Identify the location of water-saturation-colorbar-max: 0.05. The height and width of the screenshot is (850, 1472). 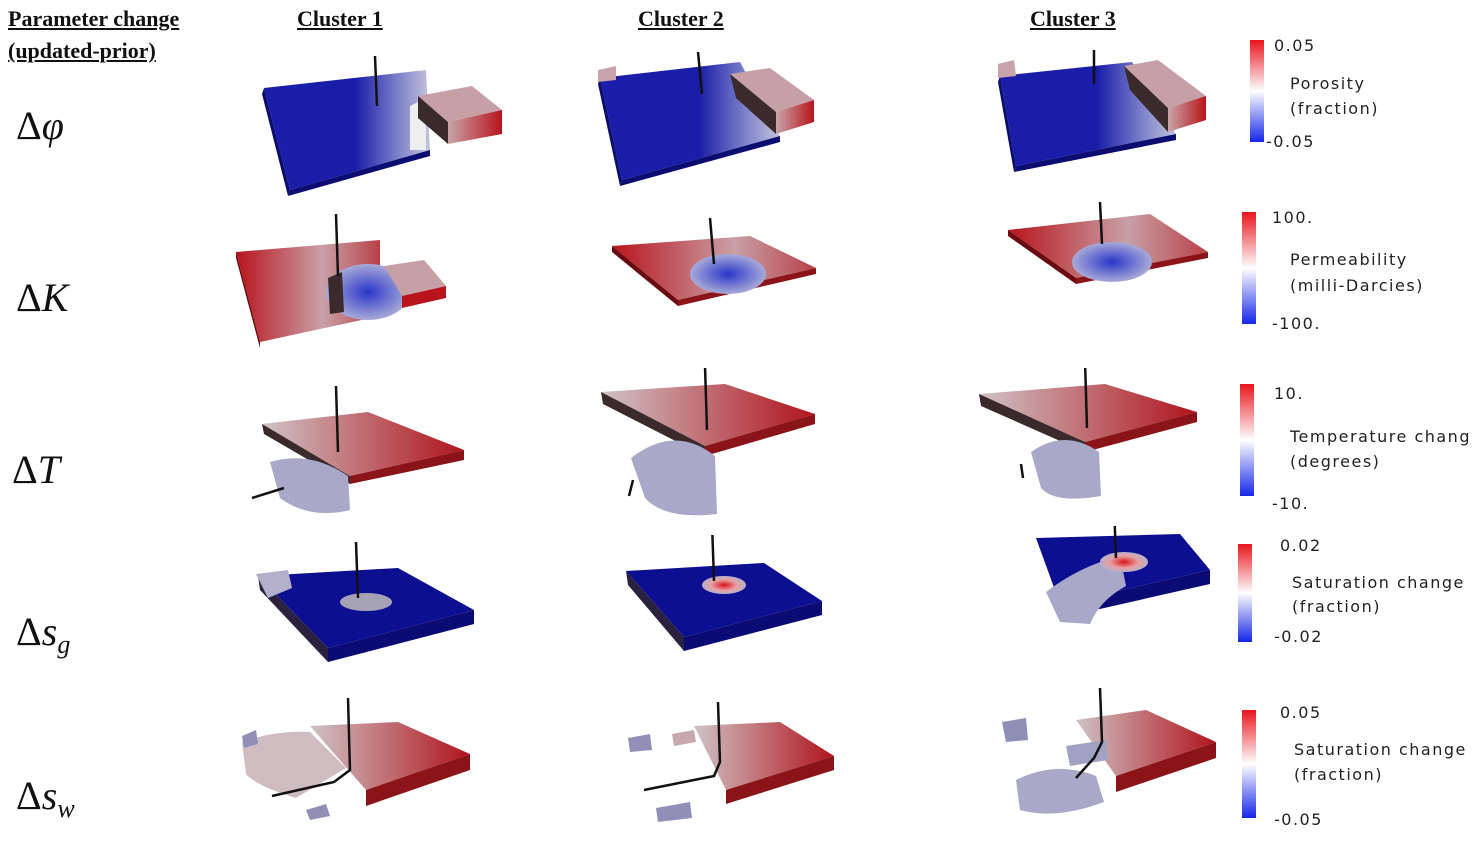
(1301, 712).